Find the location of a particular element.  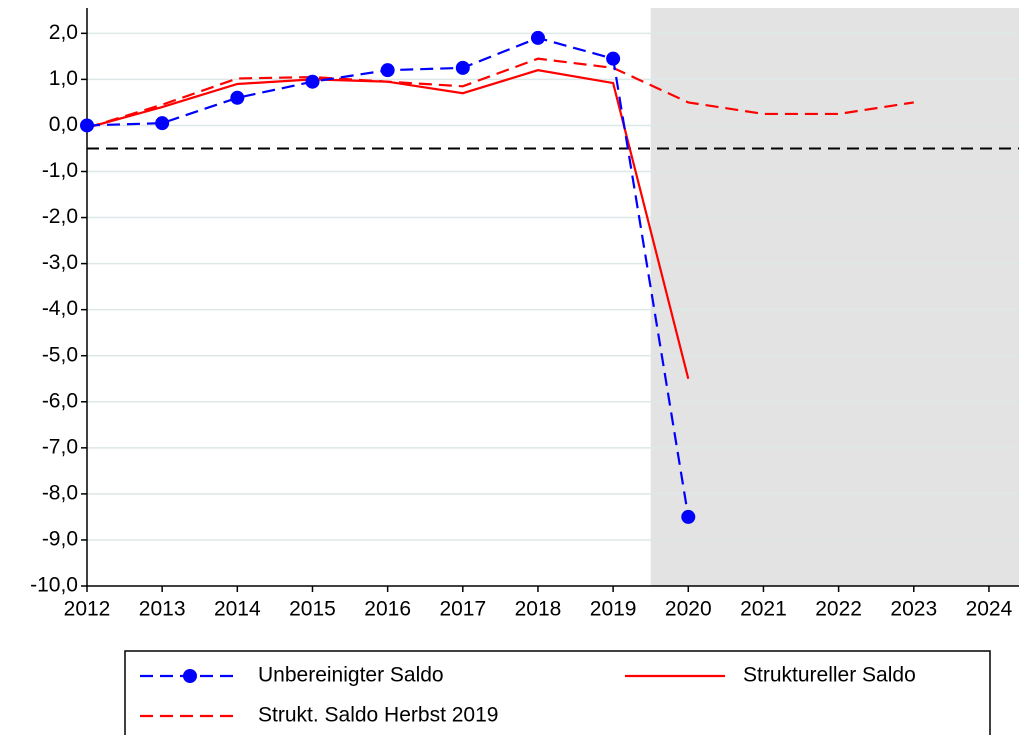

x-tick-label: 2019 is located at coordinates (613, 609).